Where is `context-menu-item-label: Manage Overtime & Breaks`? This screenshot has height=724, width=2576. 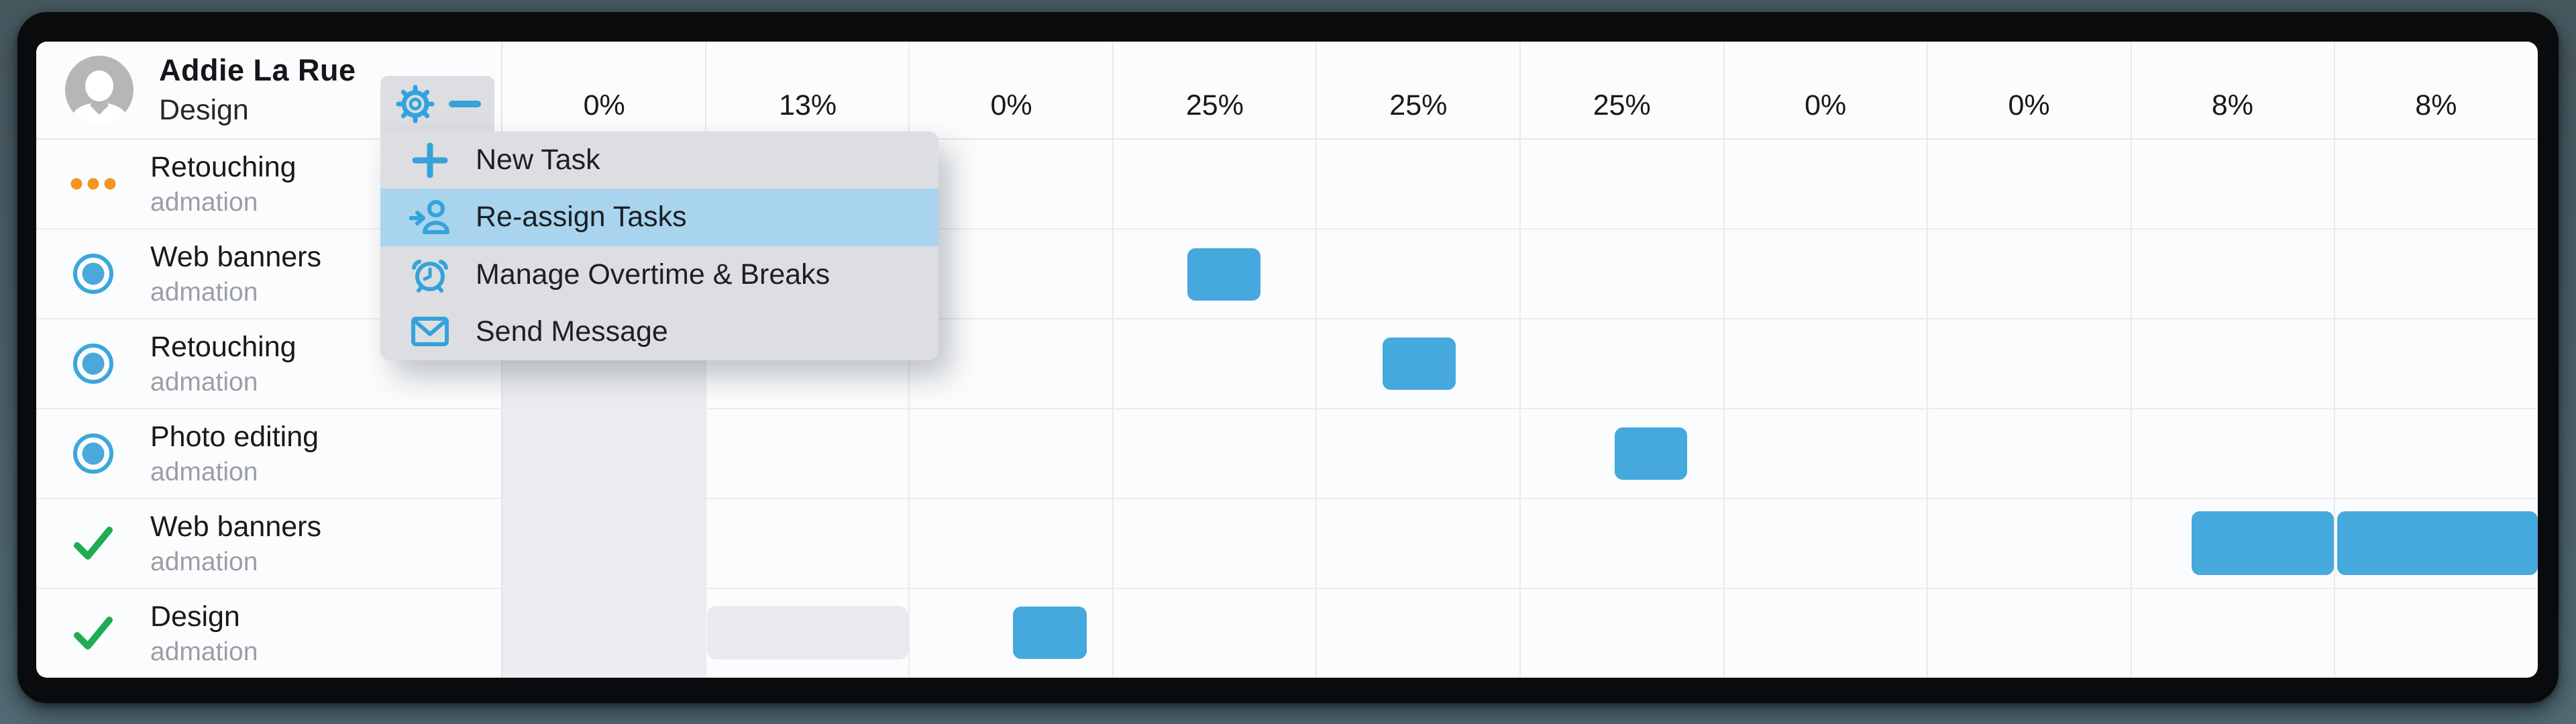 context-menu-item-label: Manage Overtime & Breaks is located at coordinates (653, 274).